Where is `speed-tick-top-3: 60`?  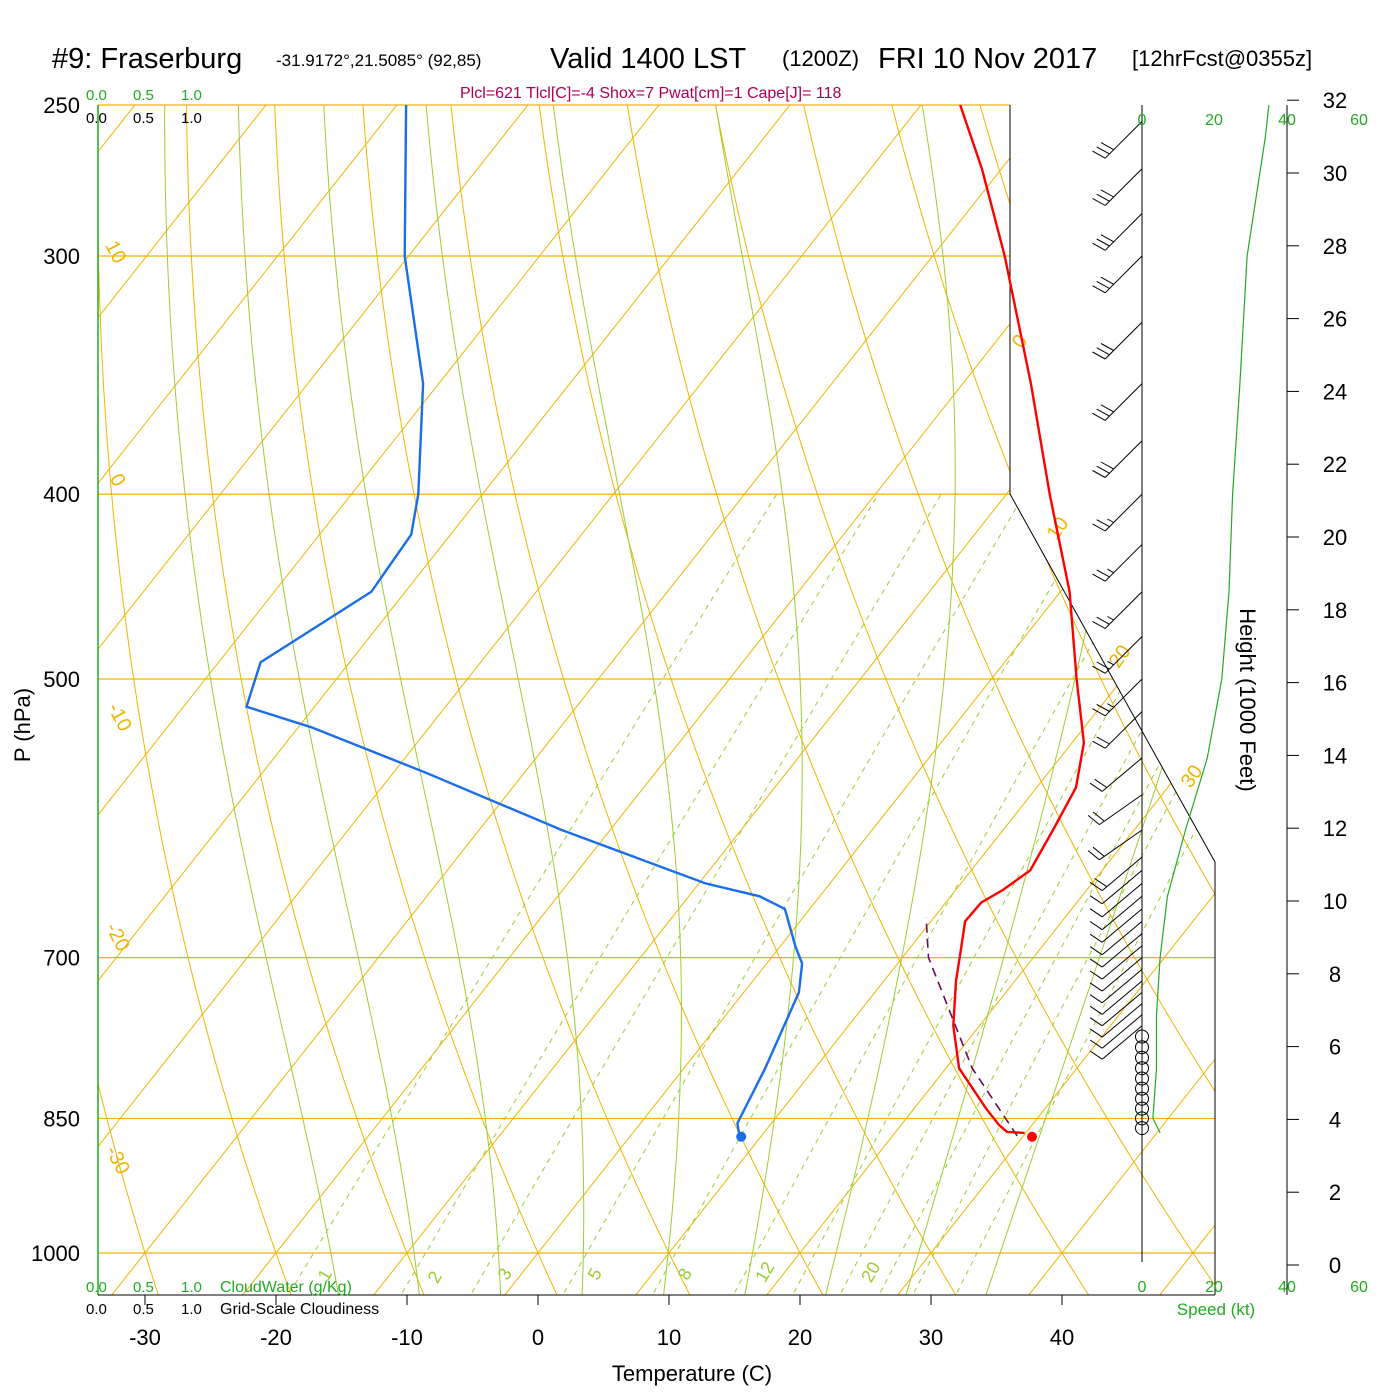 speed-tick-top-3: 60 is located at coordinates (1359, 120).